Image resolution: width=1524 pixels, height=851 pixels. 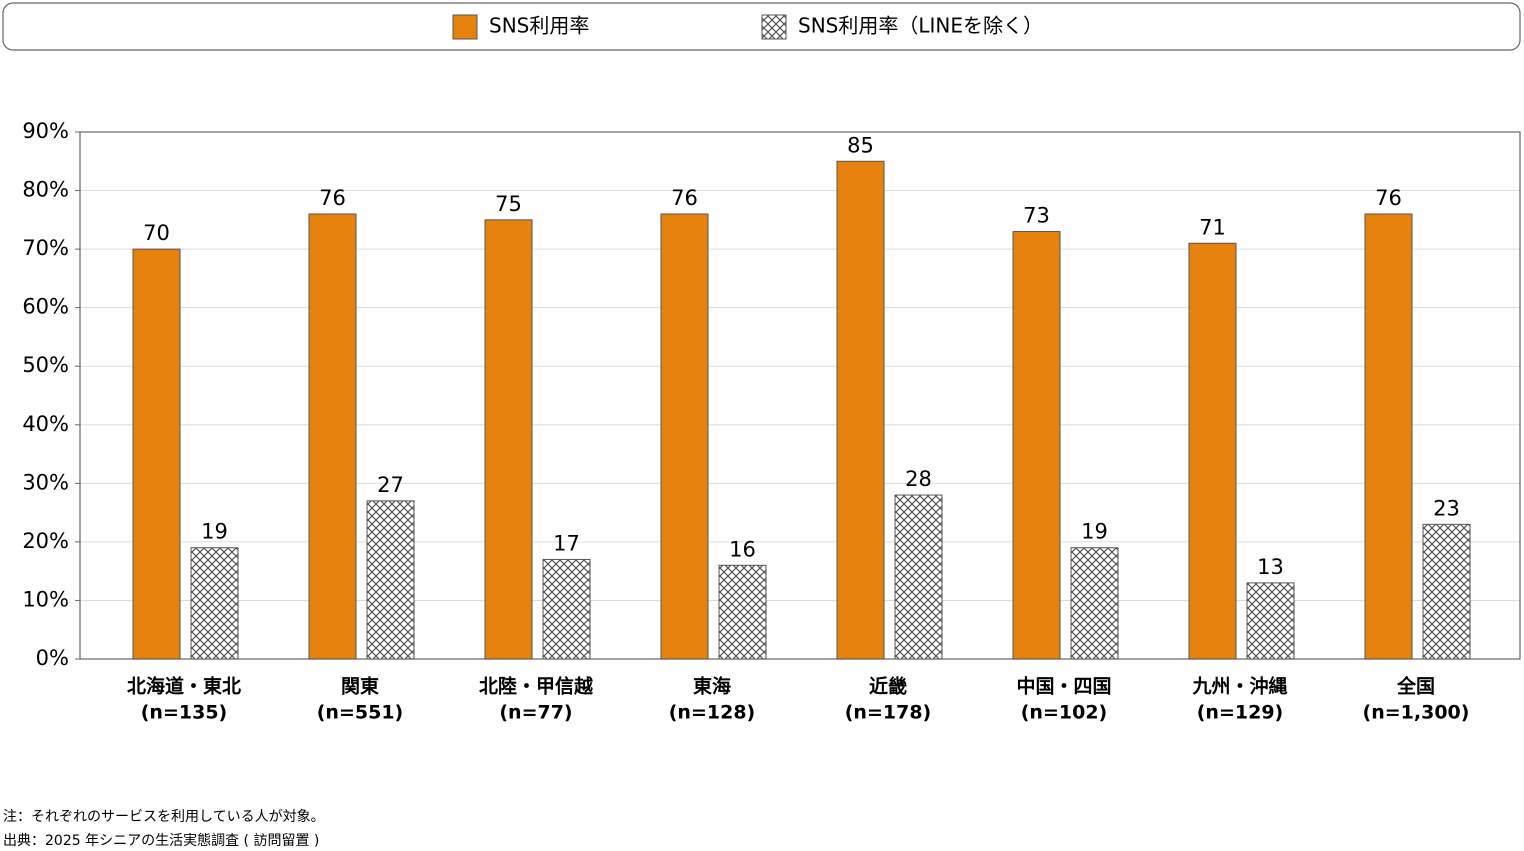 What do you see at coordinates (1240, 713) in the screenshot?
I see `x-tick-label: (n=129)` at bounding box center [1240, 713].